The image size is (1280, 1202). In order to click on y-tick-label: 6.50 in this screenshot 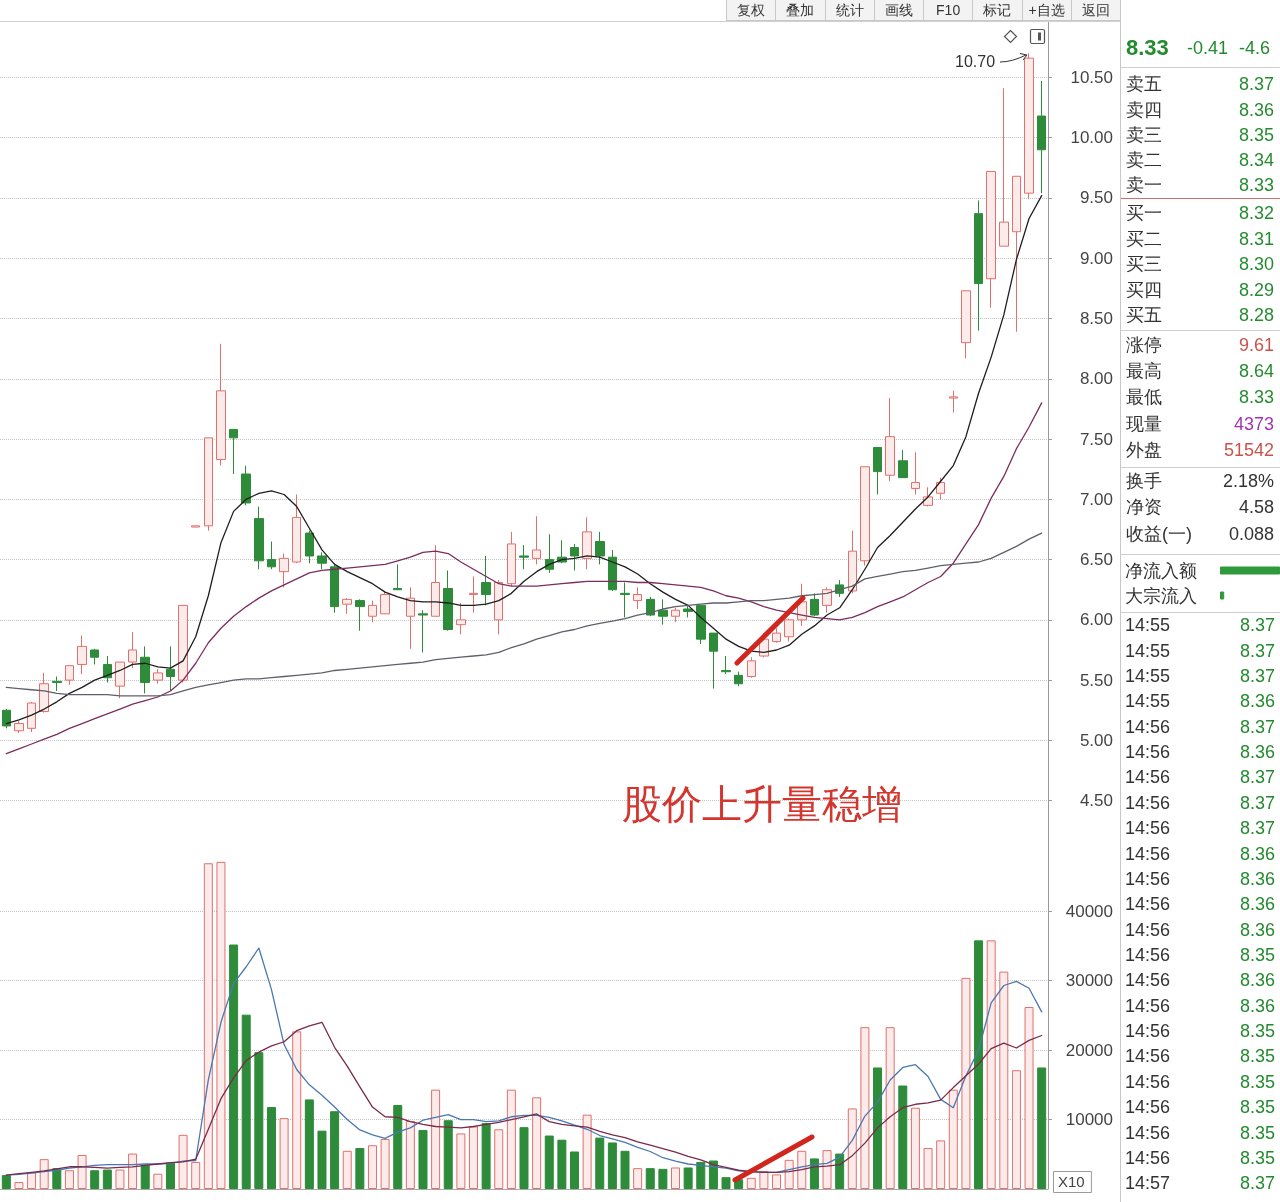, I will do `click(1096, 560)`.